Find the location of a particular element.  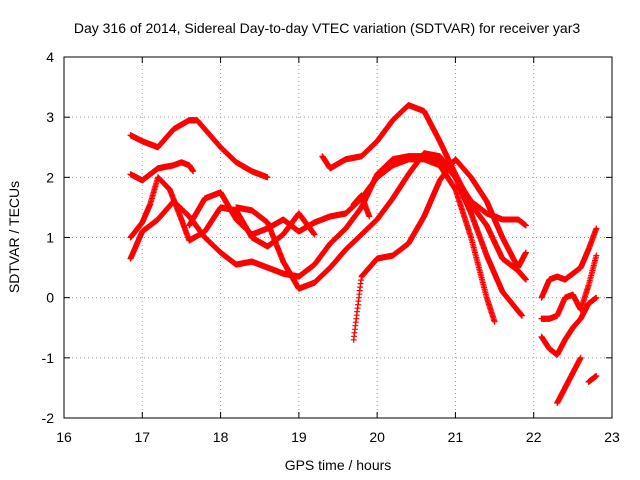

series-arc-m is located at coordinates (569, 380).